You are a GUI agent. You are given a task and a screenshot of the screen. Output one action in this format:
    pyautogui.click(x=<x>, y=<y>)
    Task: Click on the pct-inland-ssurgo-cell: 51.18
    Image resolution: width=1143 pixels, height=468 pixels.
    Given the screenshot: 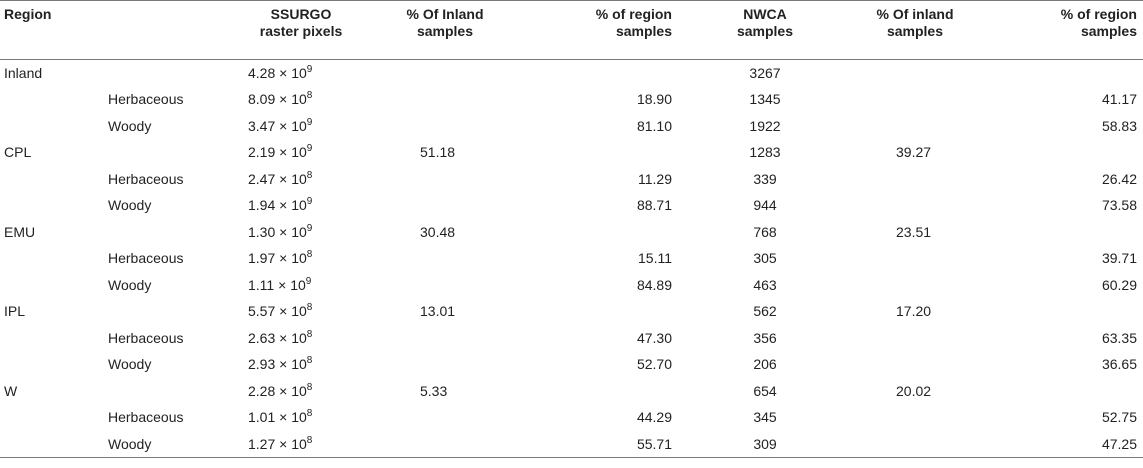 What is the action you would take?
    pyautogui.click(x=438, y=152)
    